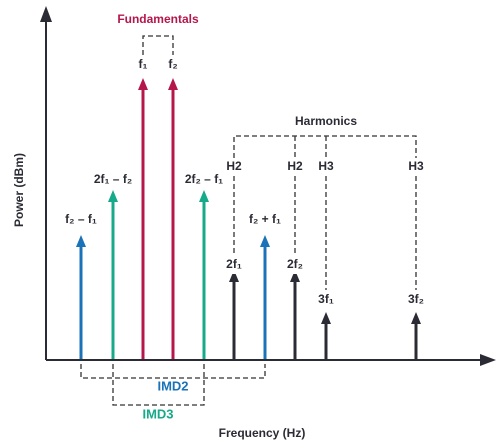 The height and width of the screenshot is (446, 500). I want to click on imd3-label: IMD3, so click(157, 413).